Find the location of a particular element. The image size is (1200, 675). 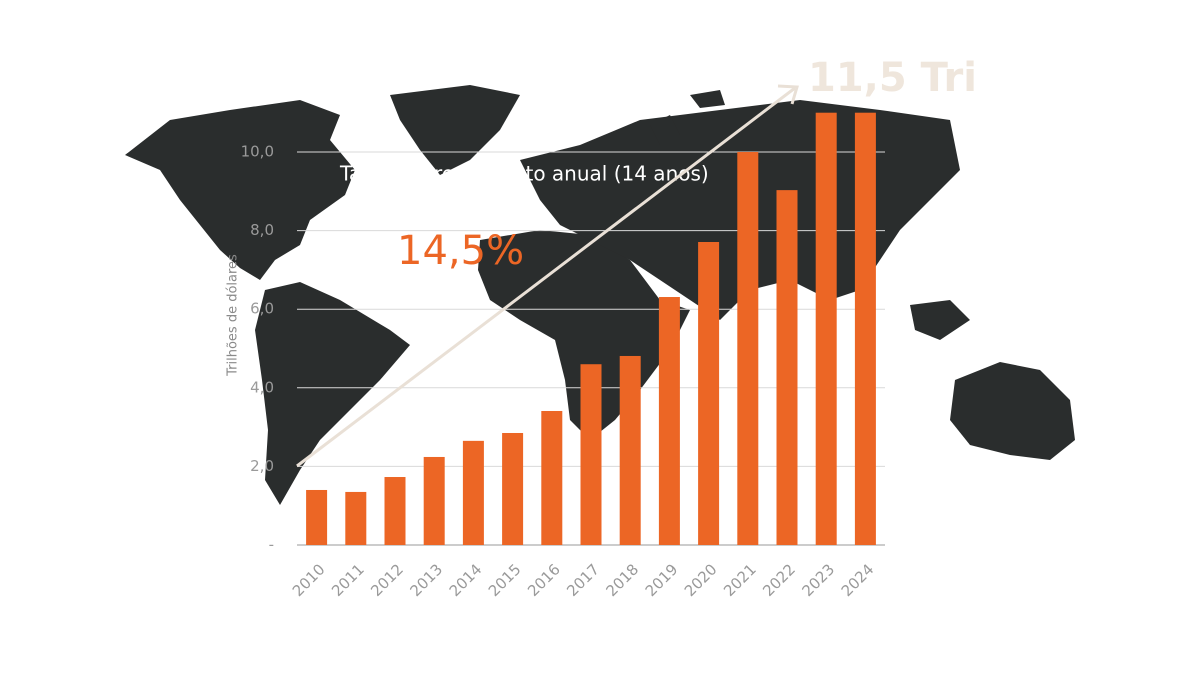

y-tick-label: 4,0 is located at coordinates (262, 387).